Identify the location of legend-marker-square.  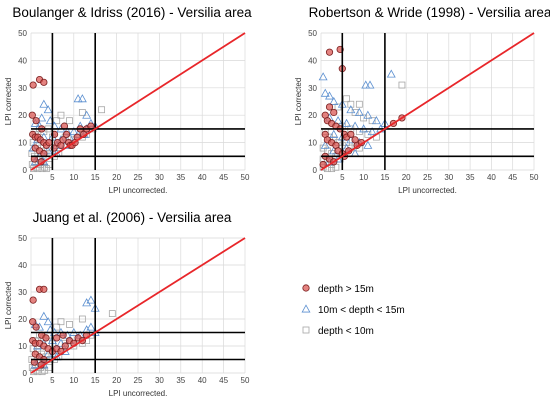
(306, 330).